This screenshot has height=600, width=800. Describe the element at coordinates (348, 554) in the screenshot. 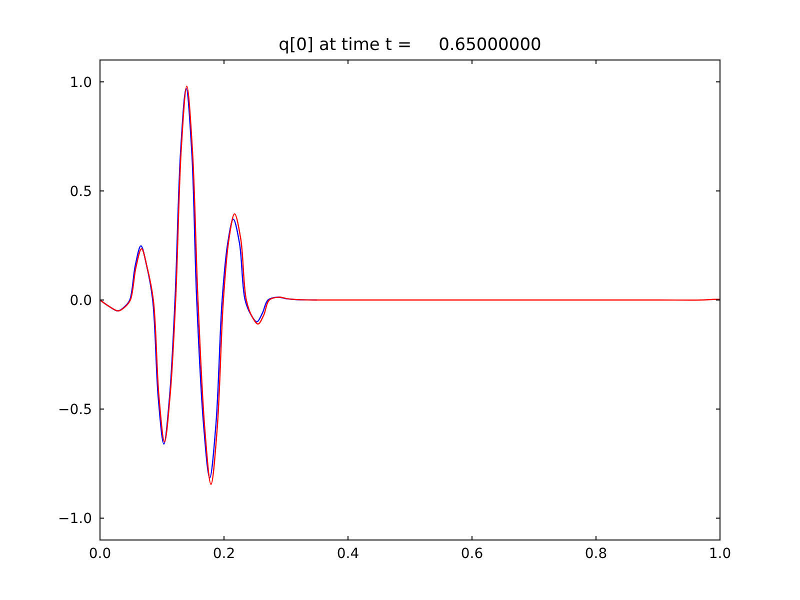

I see `x-tick-label: 0.4` at that location.